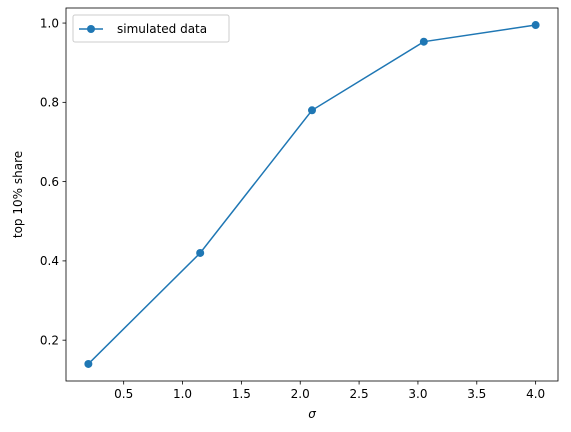 The width and height of the screenshot is (571, 432). What do you see at coordinates (182, 394) in the screenshot?
I see `x-tick-label: 1.0` at bounding box center [182, 394].